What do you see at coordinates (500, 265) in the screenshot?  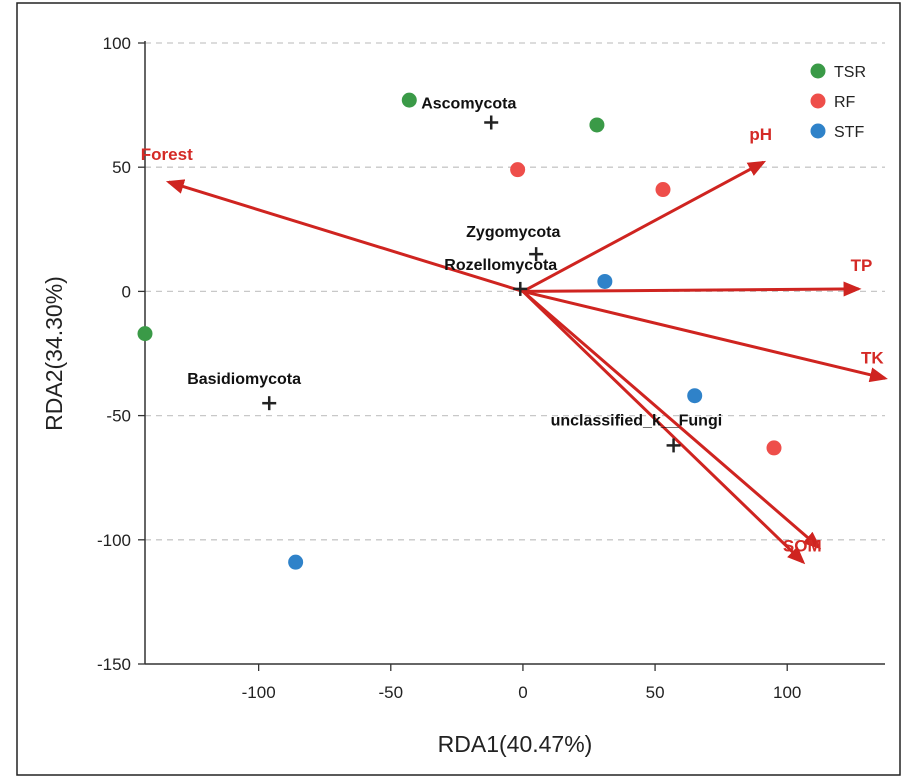 I see `taxon-label: Rozellomycota` at bounding box center [500, 265].